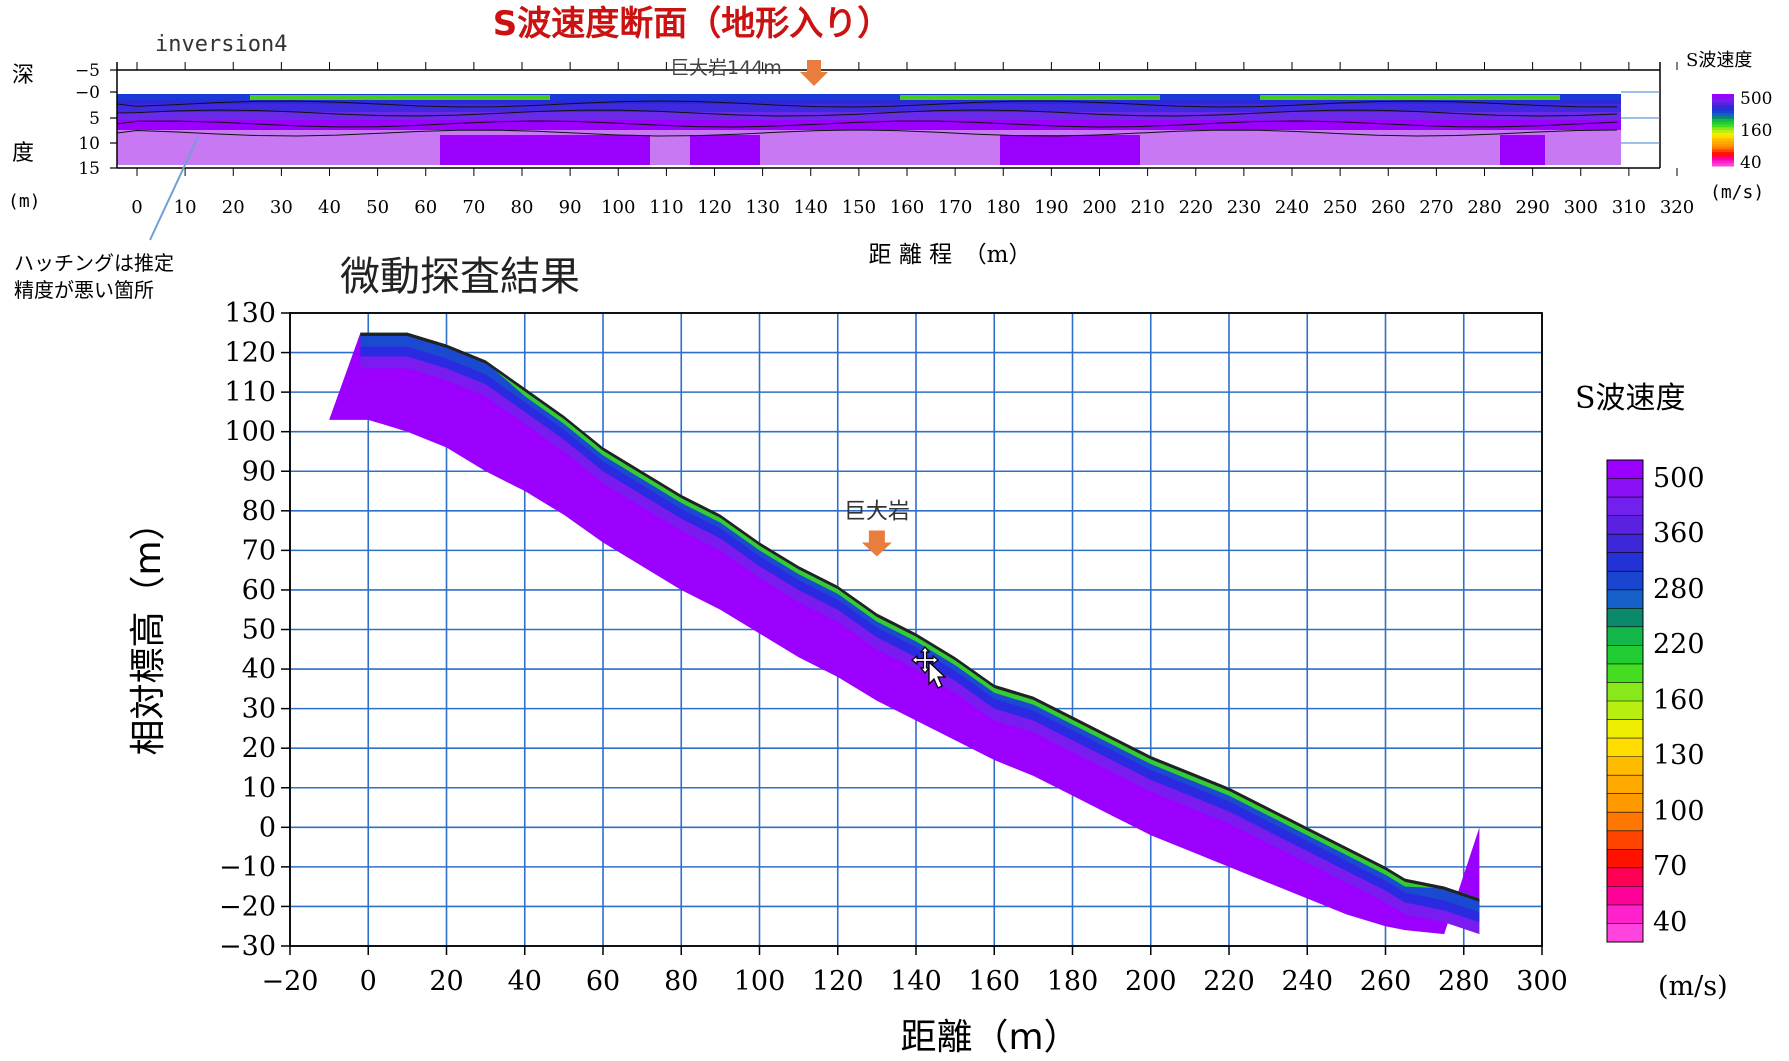 The image size is (1789, 1061). What do you see at coordinates (876, 536) in the screenshot?
I see `marker-arrow-icon` at bounding box center [876, 536].